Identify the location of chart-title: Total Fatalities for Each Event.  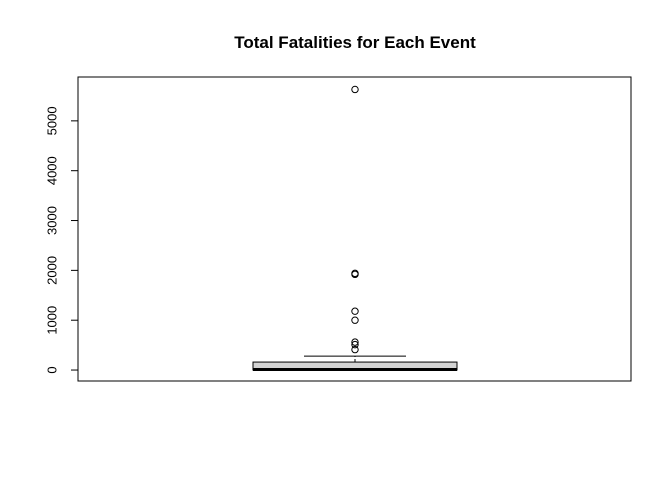
(355, 42).